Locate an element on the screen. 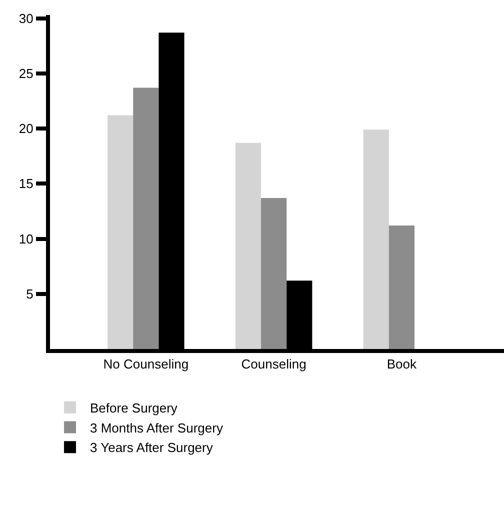 The width and height of the screenshot is (504, 524). y-tick-label: 10 is located at coordinates (26, 238).